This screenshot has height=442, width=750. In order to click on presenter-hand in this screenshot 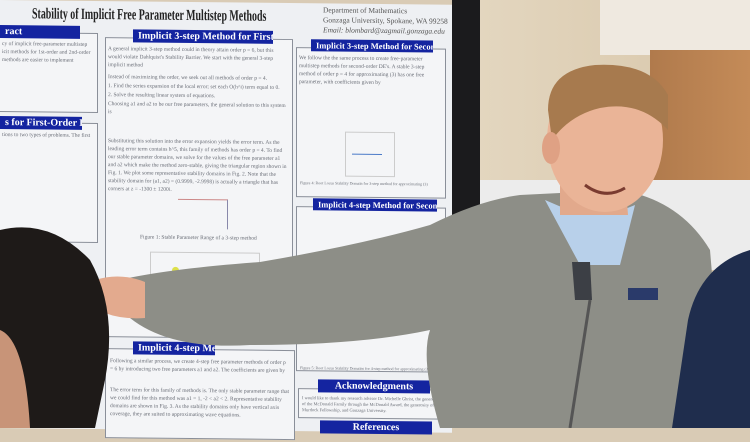, I will do `click(120, 297)`.